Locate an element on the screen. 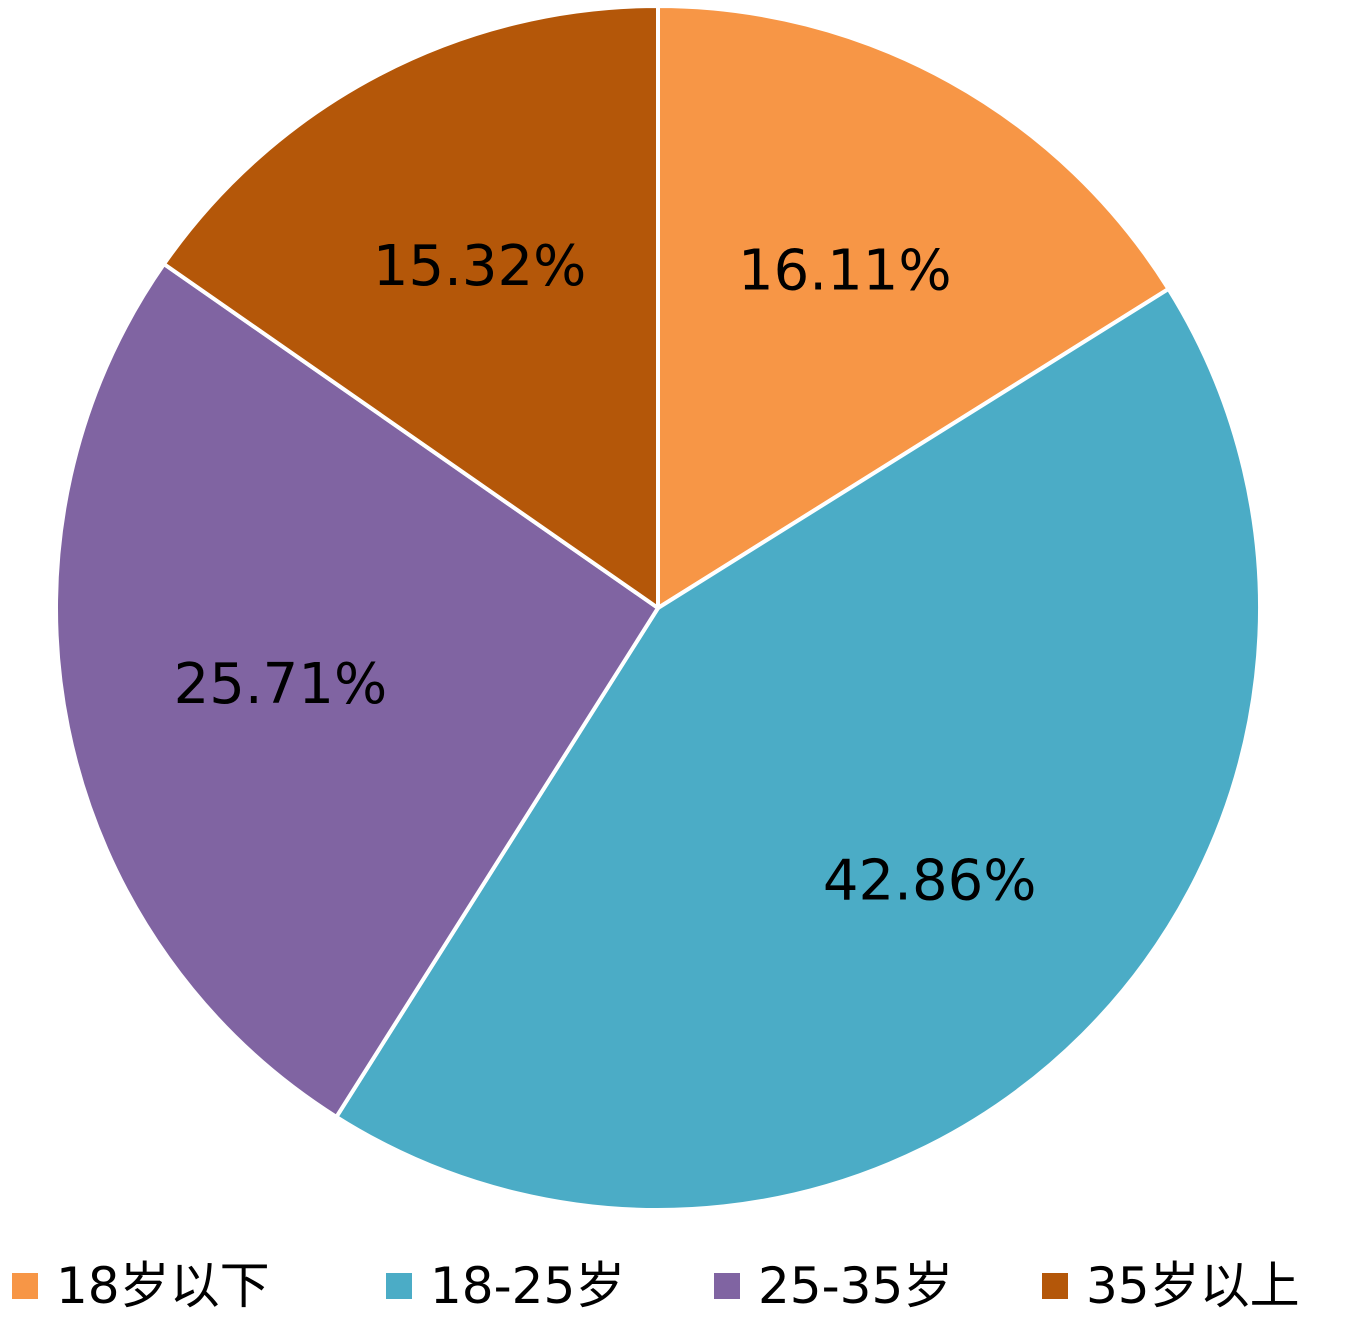  legend-item-18-25: 18-25岁 is located at coordinates (505, 1286).